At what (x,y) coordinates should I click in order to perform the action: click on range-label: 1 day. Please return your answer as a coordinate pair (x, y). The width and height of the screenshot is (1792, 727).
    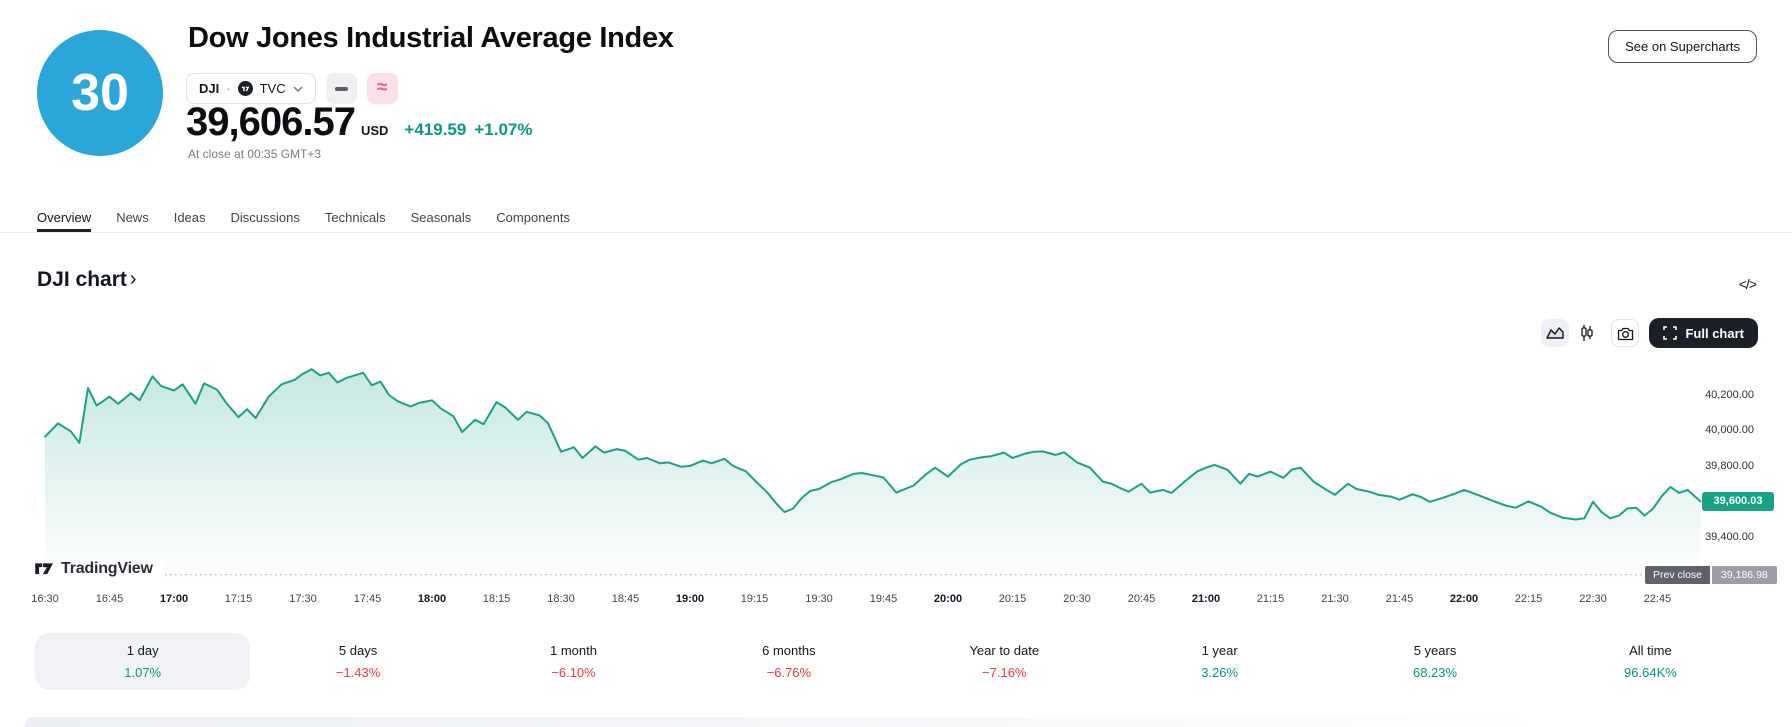
    Looking at the image, I should click on (142, 650).